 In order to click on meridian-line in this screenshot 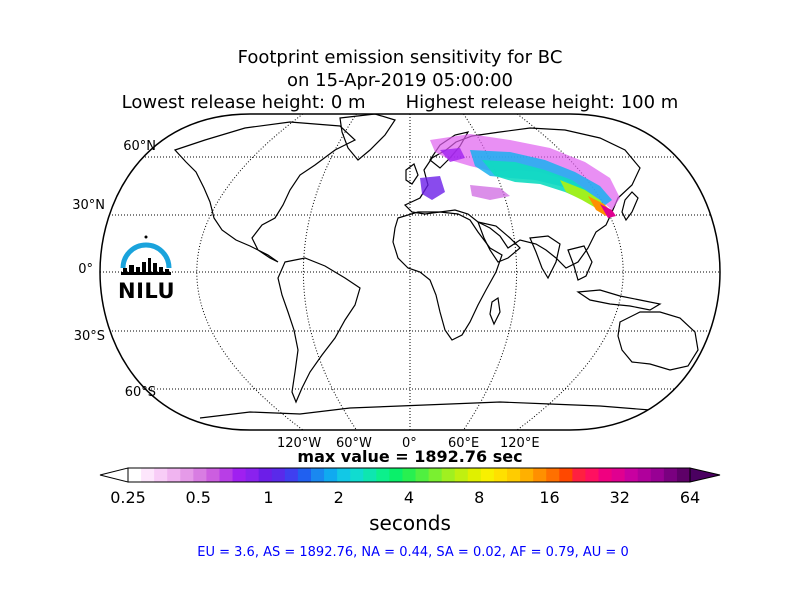, I will do `click(330, 272)`.